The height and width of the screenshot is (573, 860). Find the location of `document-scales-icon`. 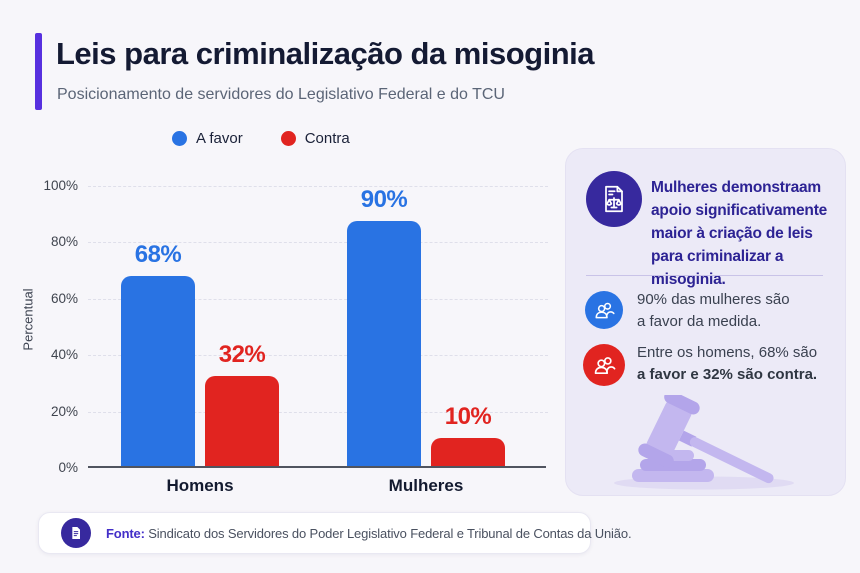

document-scales-icon is located at coordinates (614, 199).